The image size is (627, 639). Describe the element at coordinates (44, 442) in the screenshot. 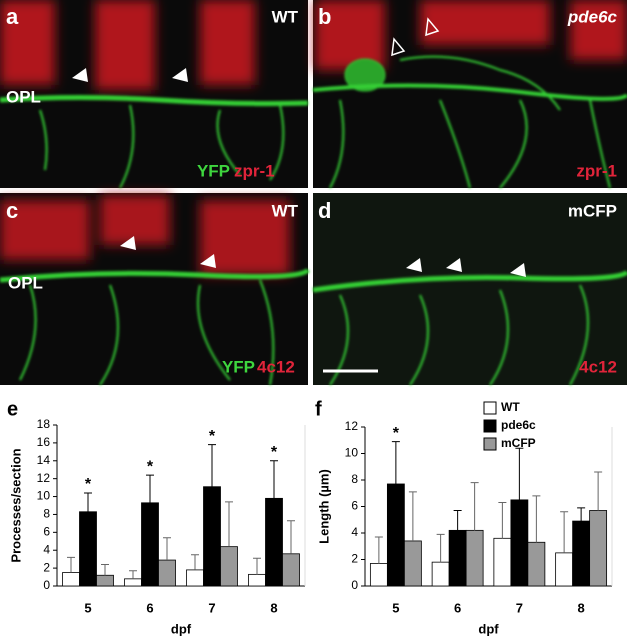

I see `y-tick-label: 16` at that location.